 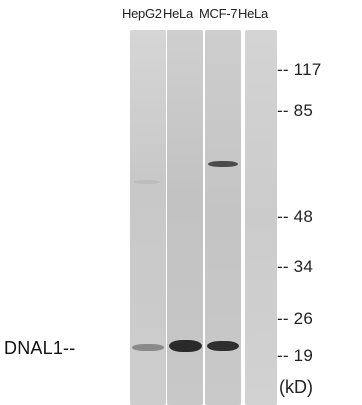 I want to click on marker-value: 117, so click(x=307, y=69).